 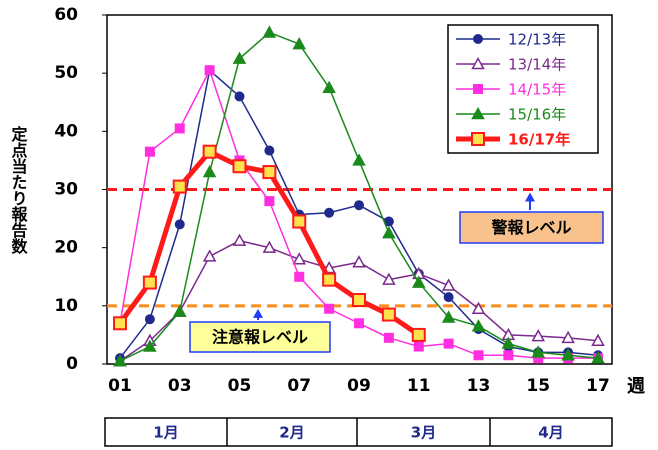 I want to click on month-label: 3月, so click(x=423, y=433).